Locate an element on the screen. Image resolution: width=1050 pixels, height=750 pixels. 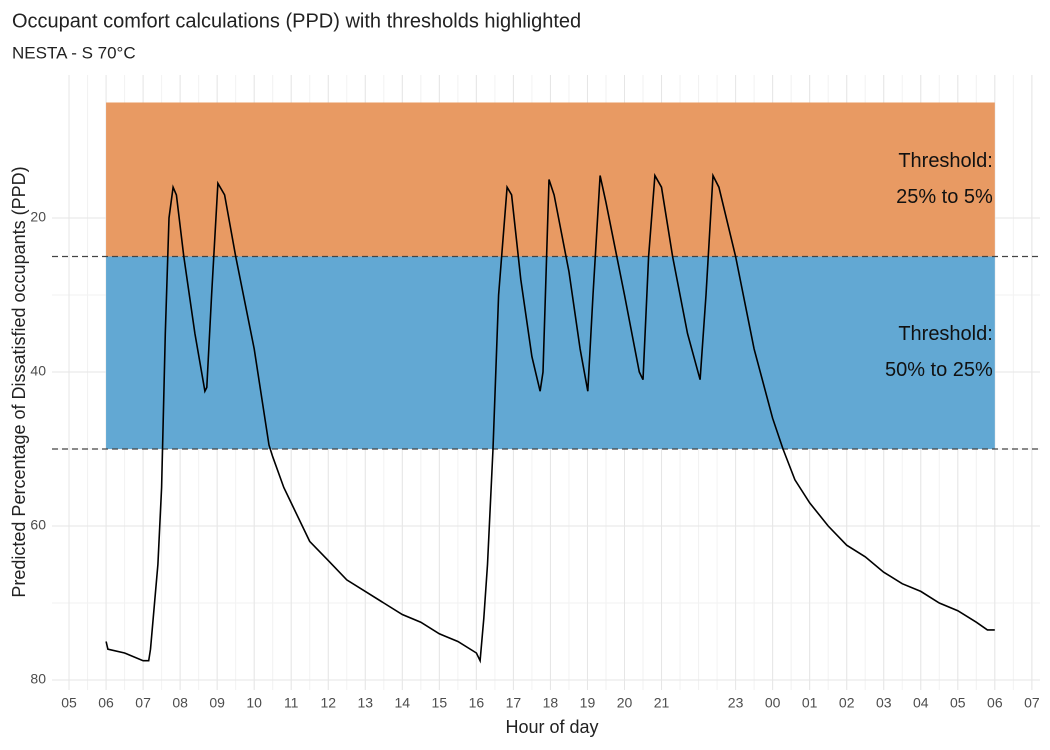
x-tick-label: 18 is located at coordinates (551, 703).